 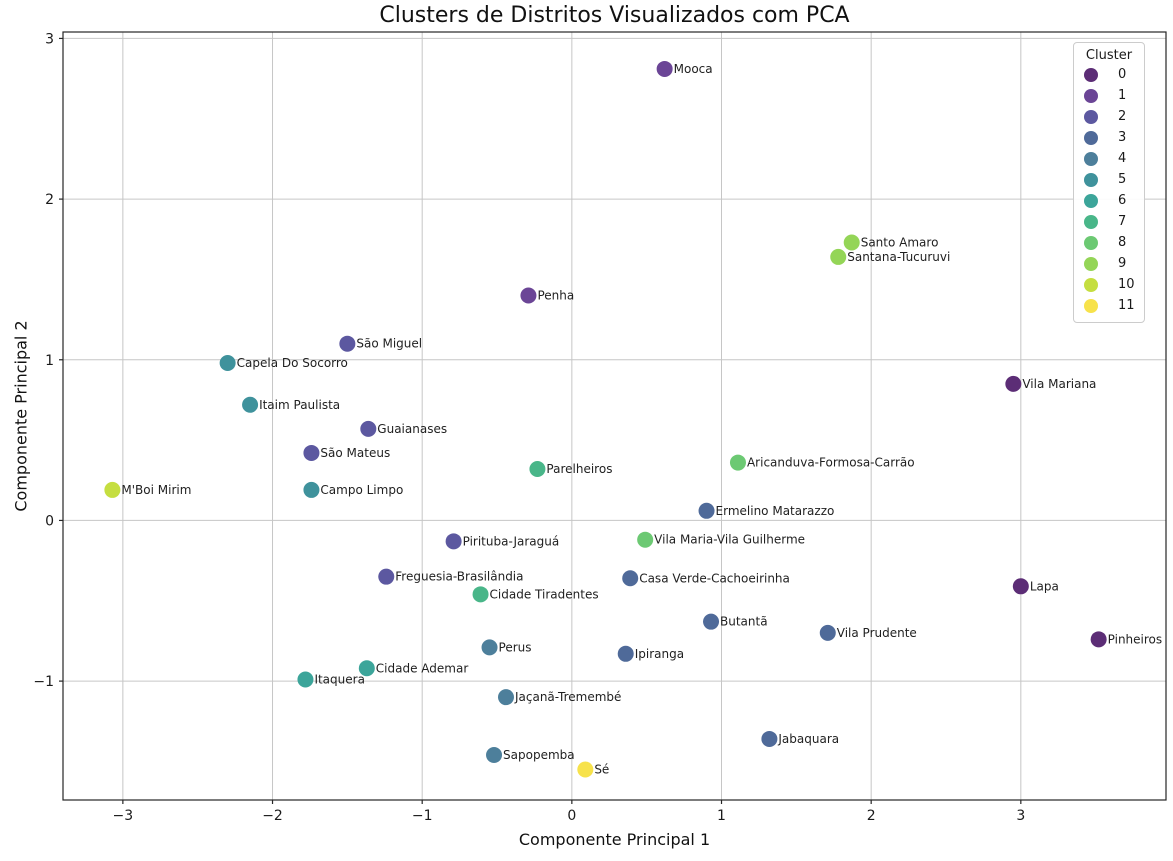 What do you see at coordinates (1109, 55) in the screenshot?
I see `legend-title: Cluster` at bounding box center [1109, 55].